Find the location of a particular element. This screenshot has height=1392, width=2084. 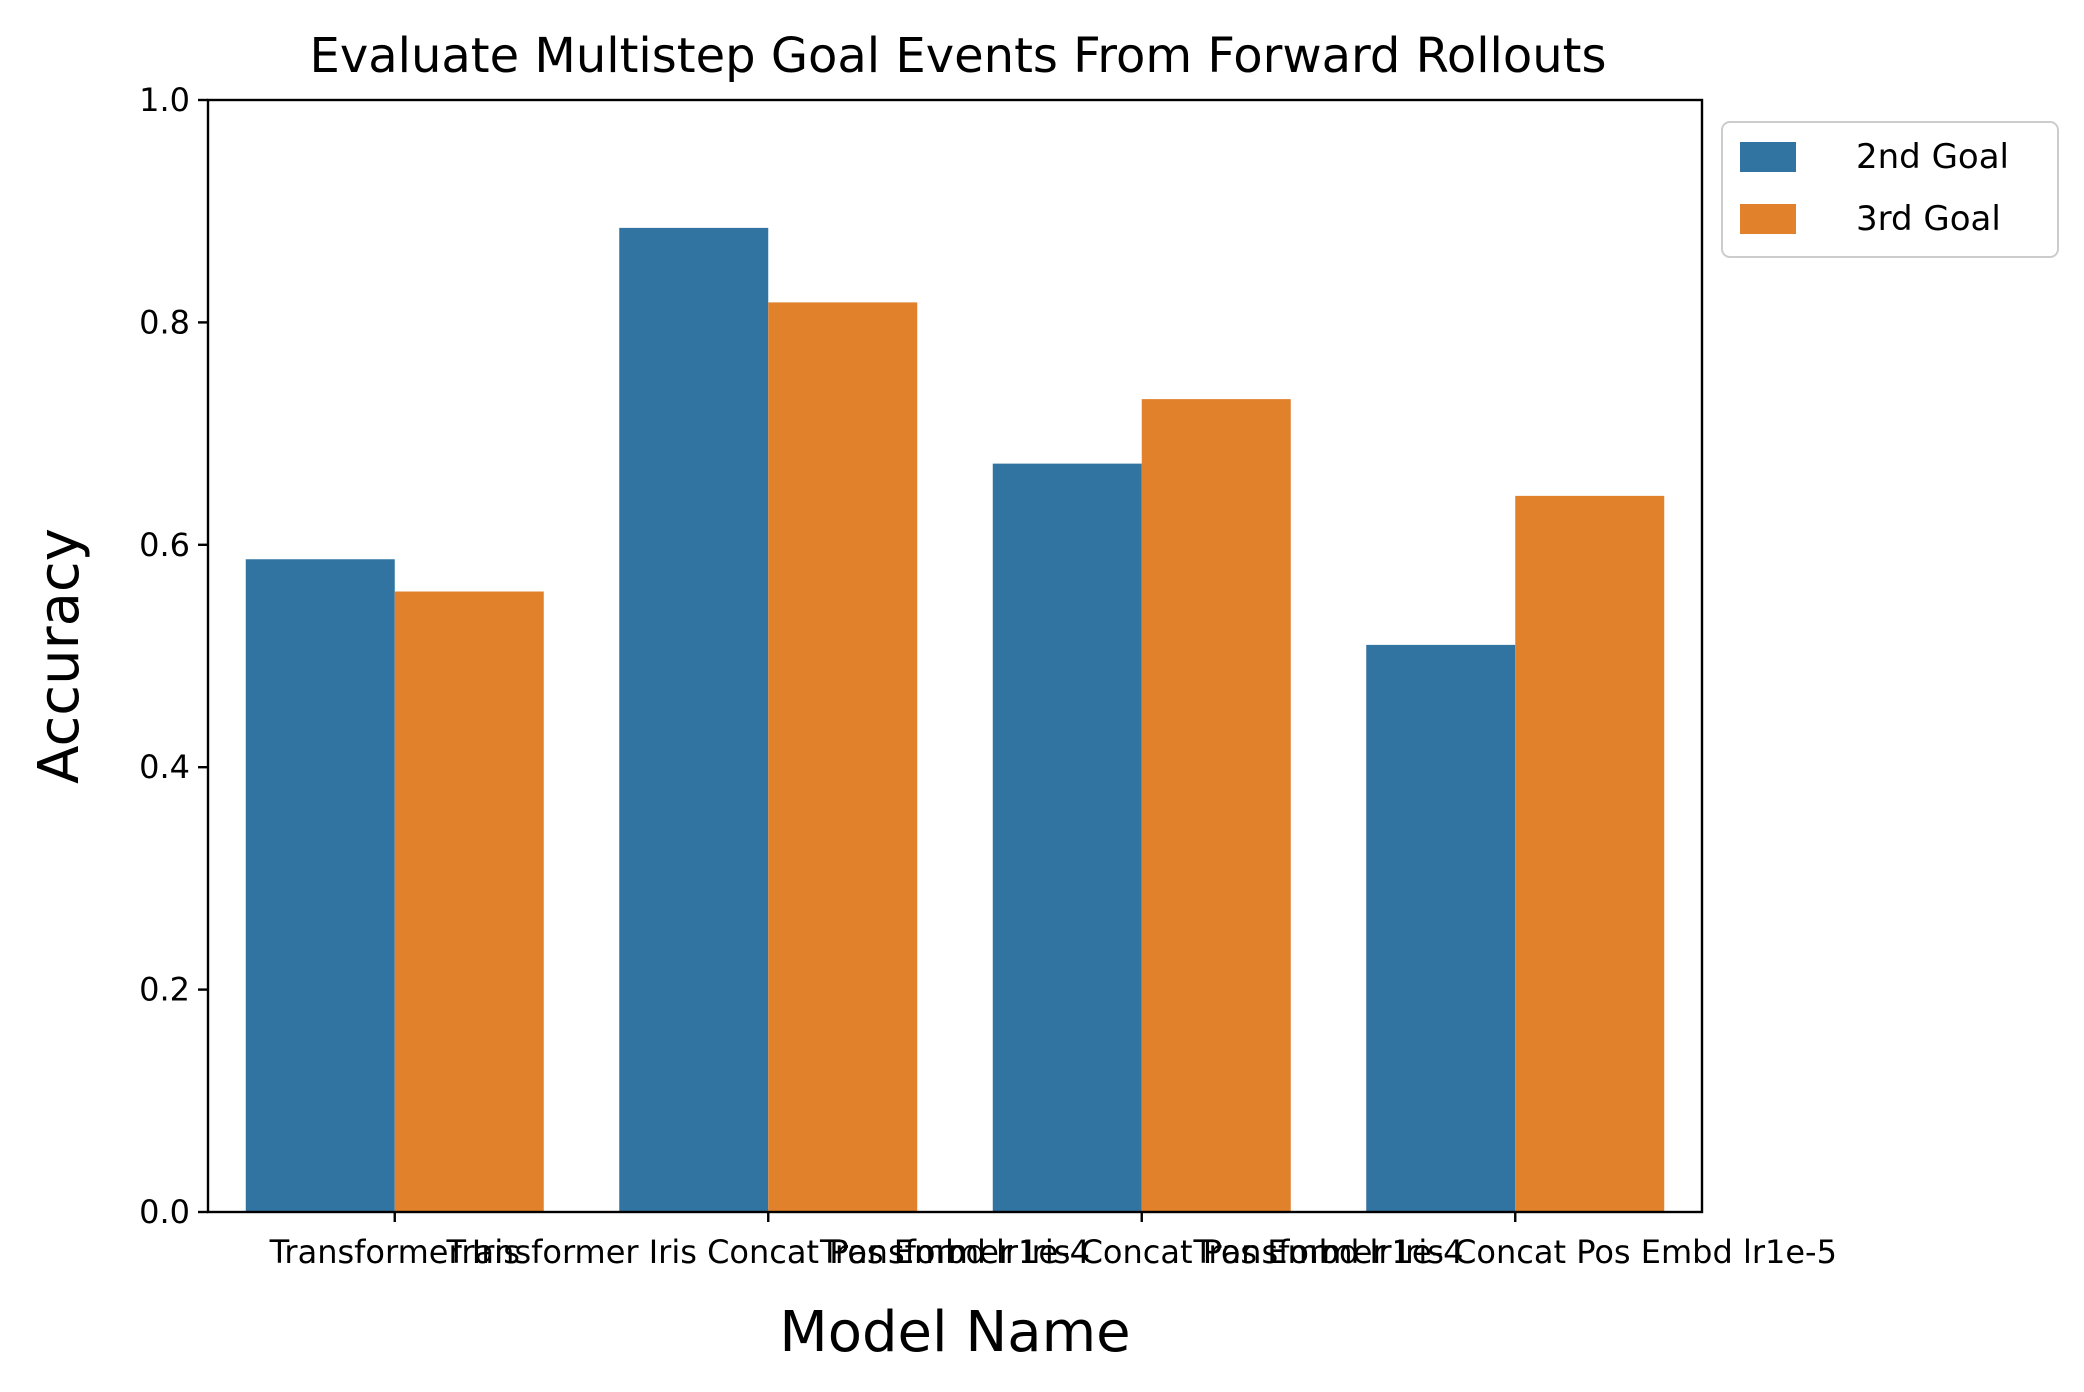

y-tick-label: 0.2 is located at coordinates (164, 990).